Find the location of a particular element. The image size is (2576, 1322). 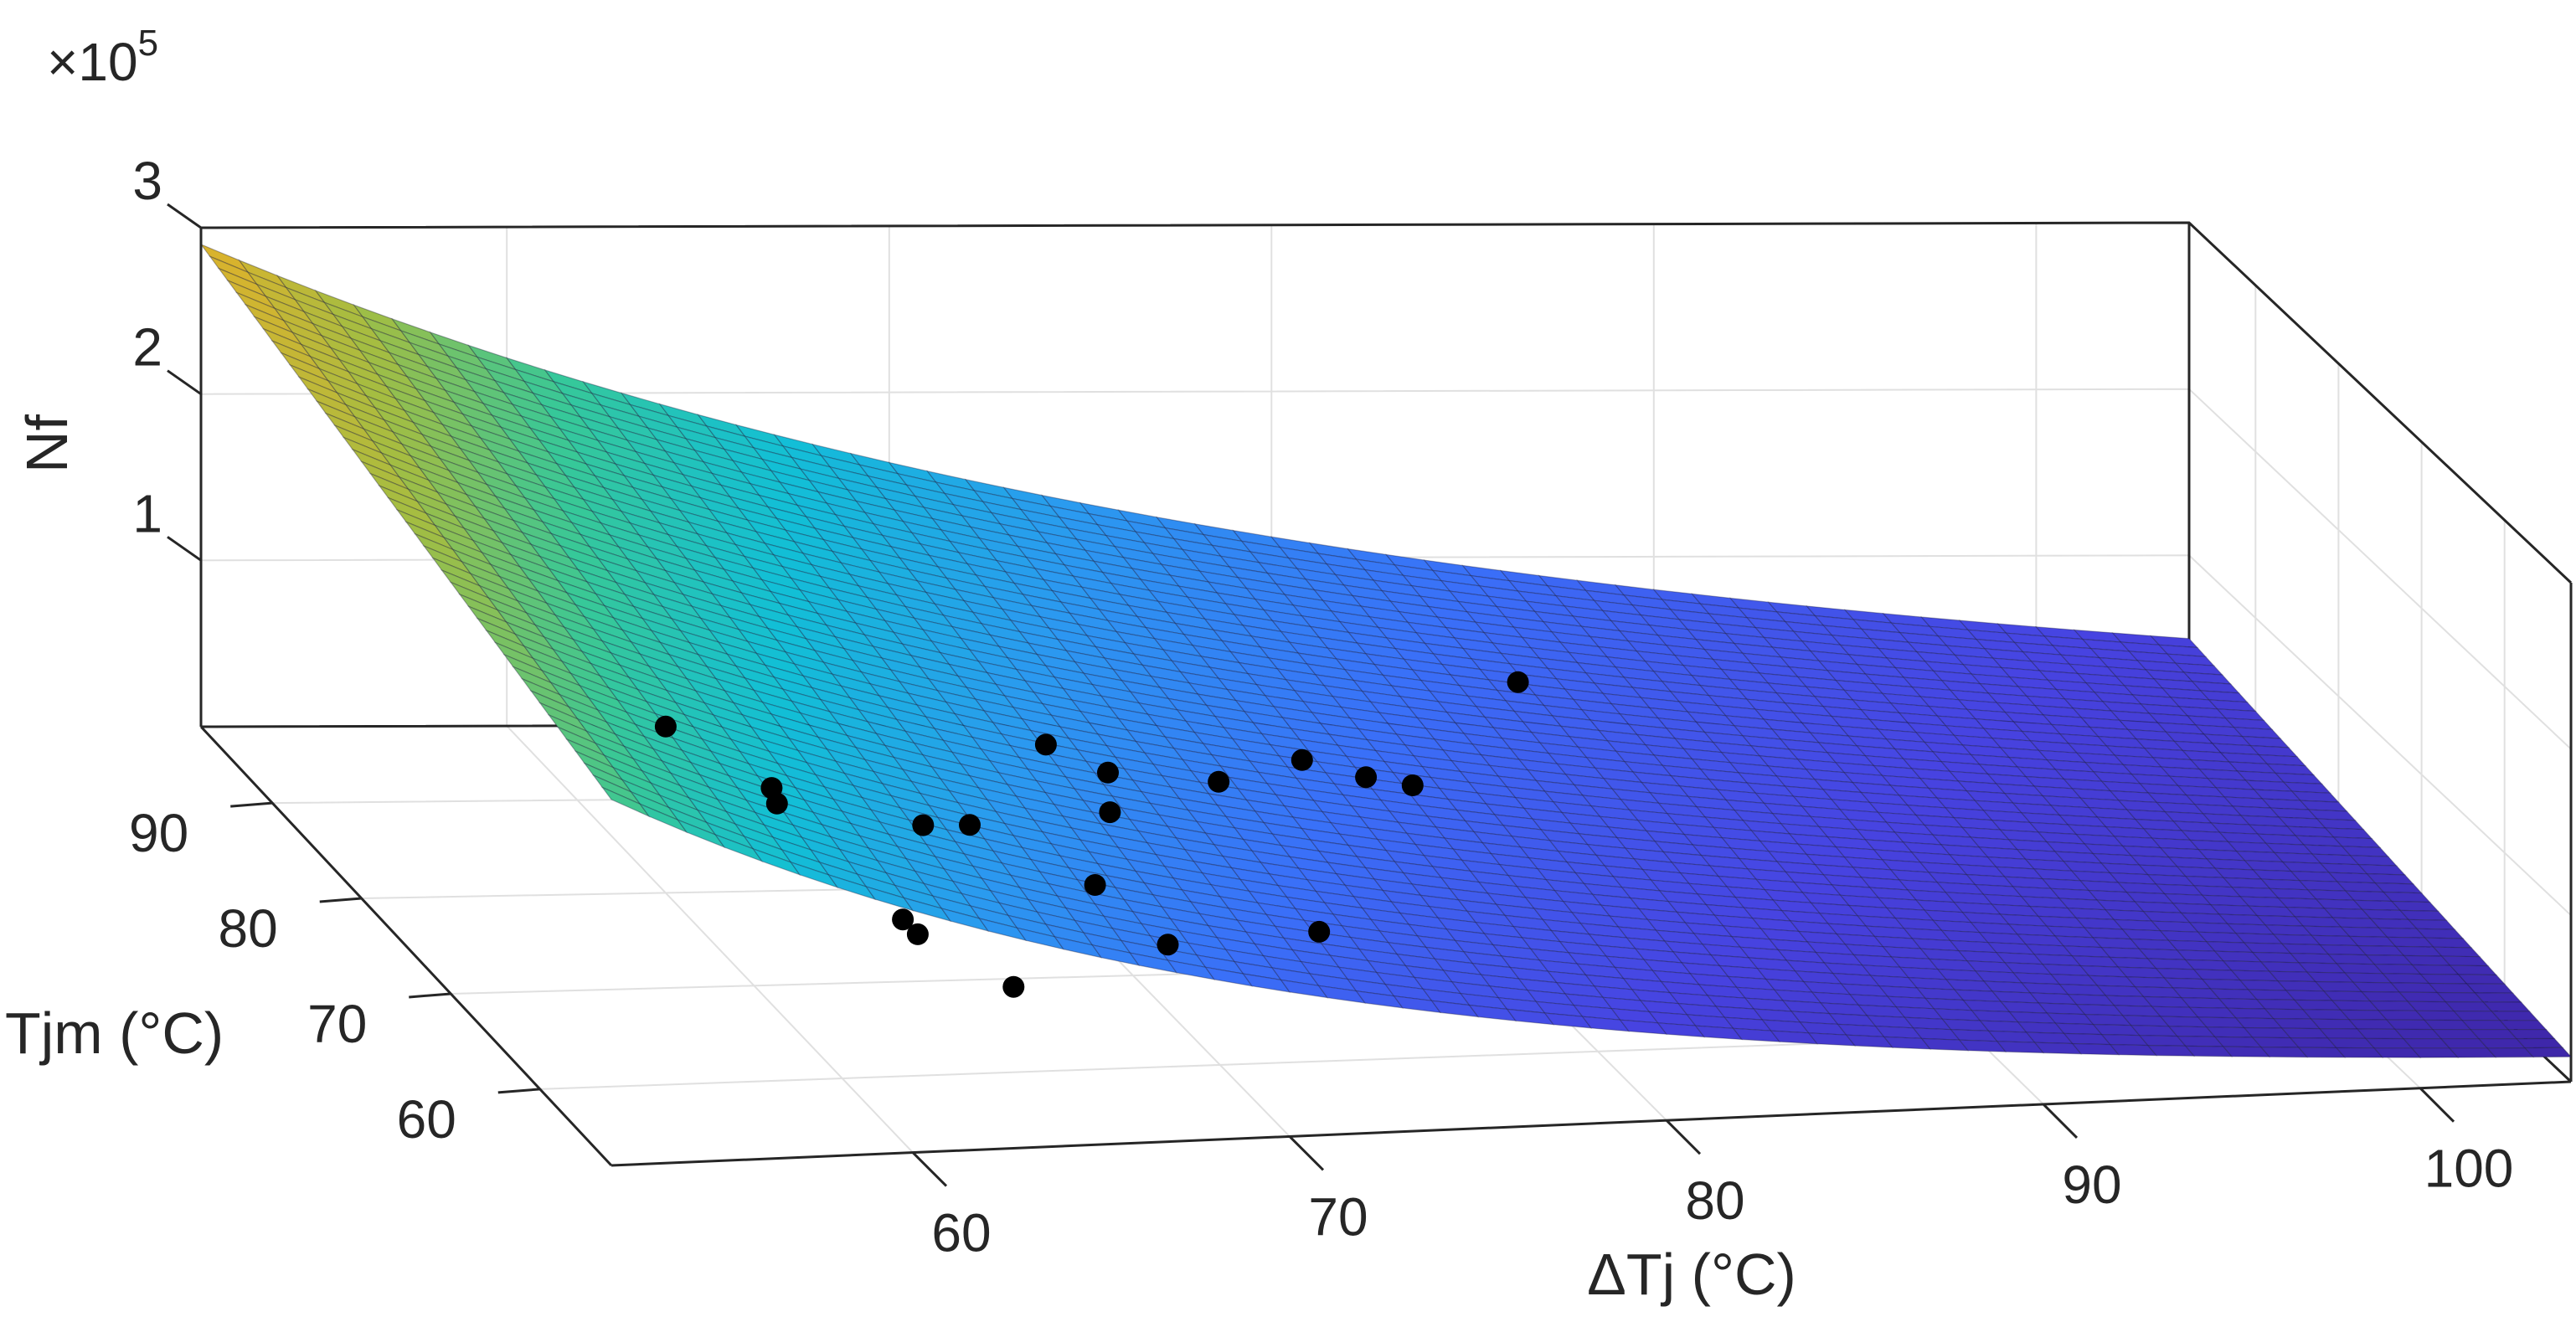

y-tick-label: 80 is located at coordinates (249, 928).